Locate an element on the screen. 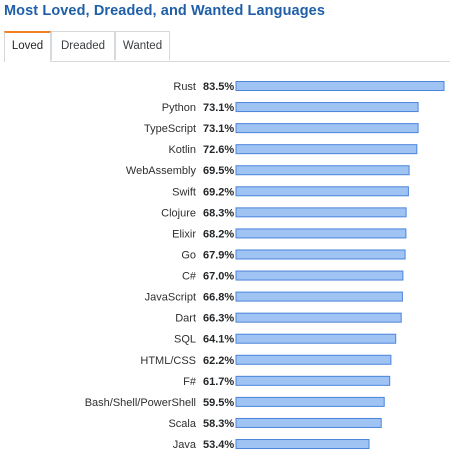 The width and height of the screenshot is (450, 458). value-label: 58.3% is located at coordinates (218, 424).